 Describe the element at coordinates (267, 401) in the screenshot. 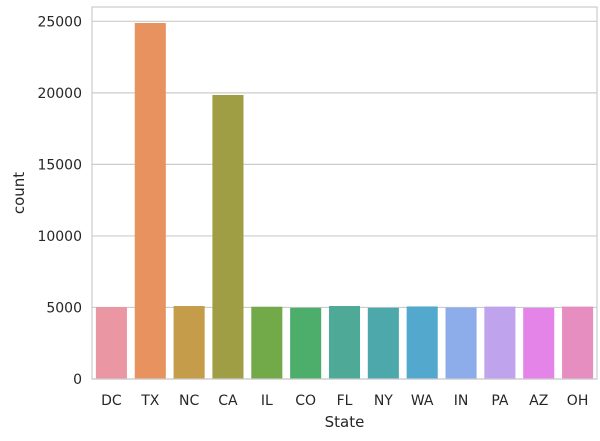

I see `x-tick-label: IL` at that location.